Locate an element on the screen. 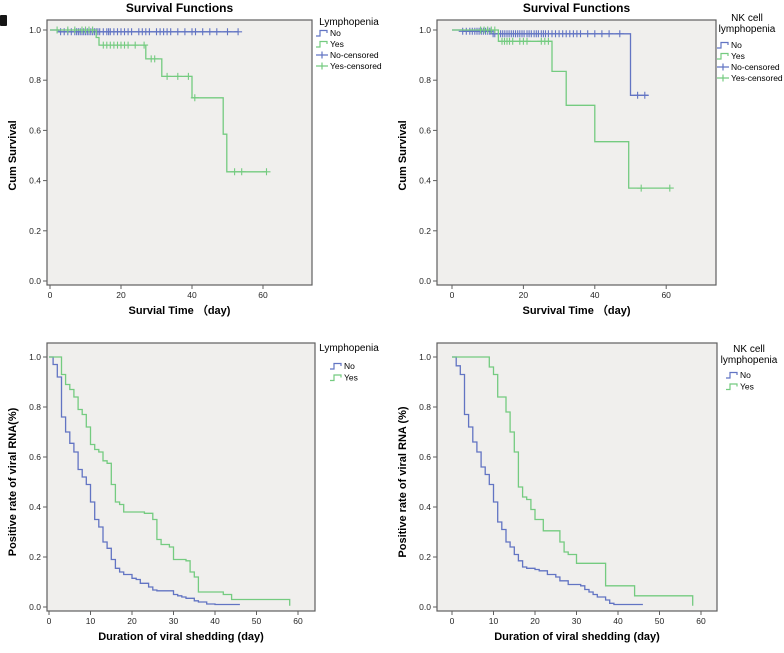  chart-title: Survival Functions is located at coordinates (577, 8).